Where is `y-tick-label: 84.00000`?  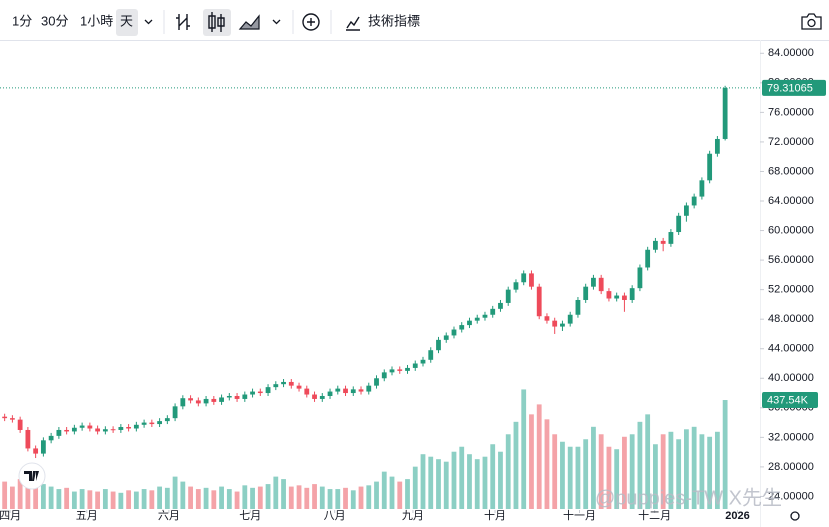 y-tick-label: 84.00000 is located at coordinates (791, 53).